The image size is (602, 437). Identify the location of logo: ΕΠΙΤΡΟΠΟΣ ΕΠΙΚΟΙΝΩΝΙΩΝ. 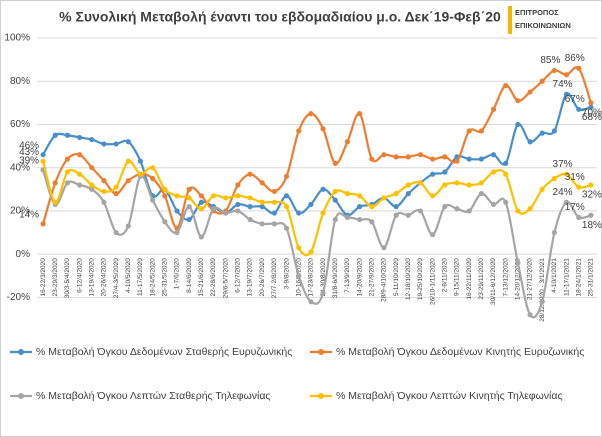
(539, 20).